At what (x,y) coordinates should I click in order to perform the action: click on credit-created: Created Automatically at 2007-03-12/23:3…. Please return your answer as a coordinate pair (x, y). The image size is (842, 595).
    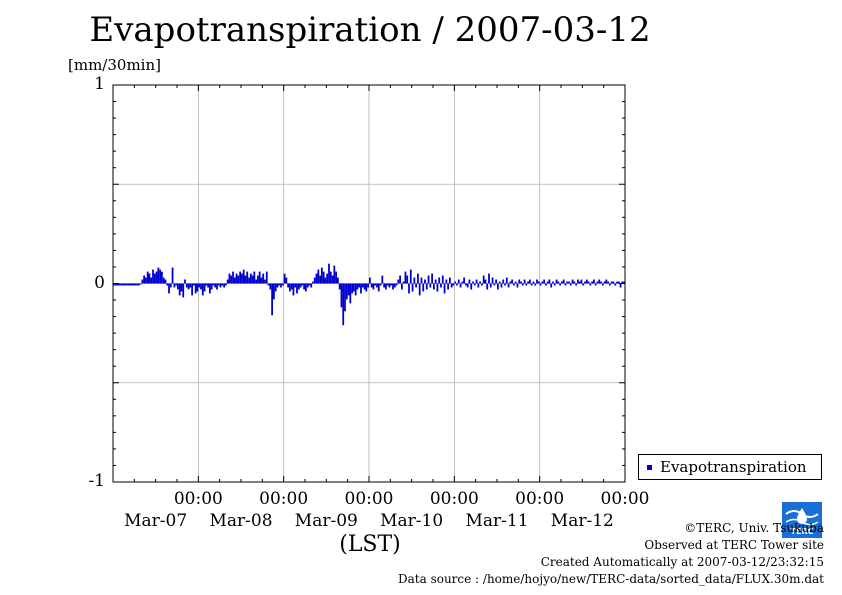
    Looking at the image, I should click on (682, 562).